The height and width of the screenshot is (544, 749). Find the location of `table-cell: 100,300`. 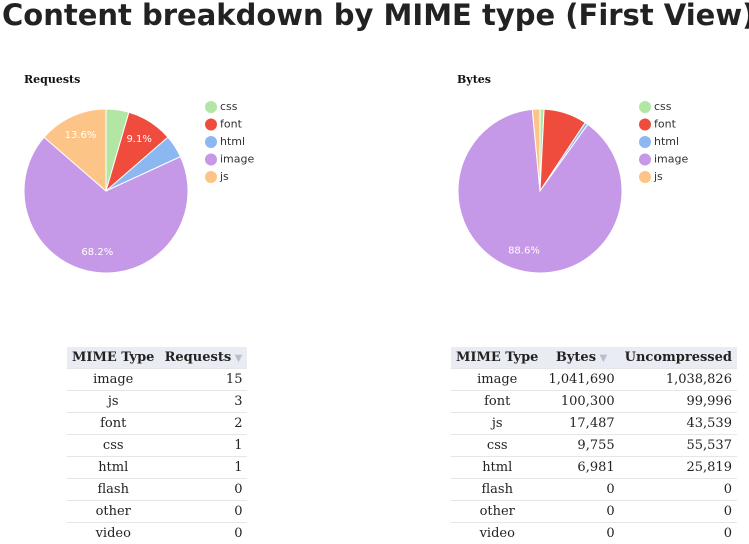

table-cell: 100,300 is located at coordinates (581, 402).